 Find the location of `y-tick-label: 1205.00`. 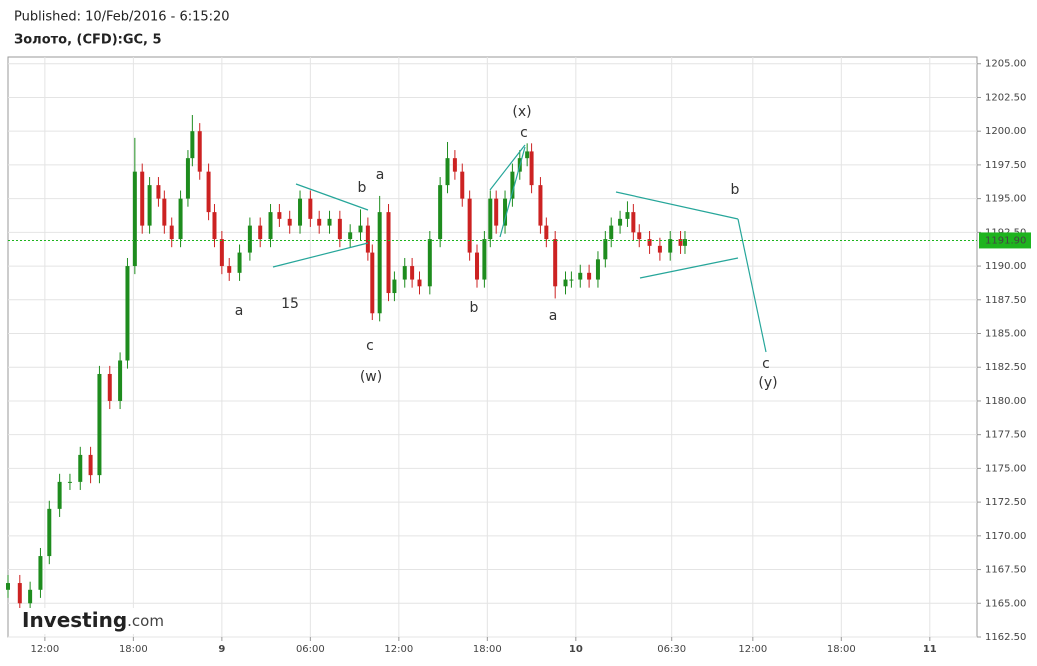

y-tick-label: 1205.00 is located at coordinates (1005, 64).